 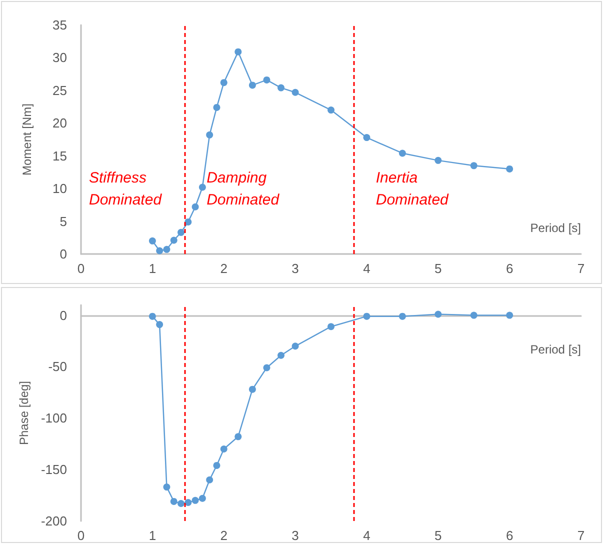 I want to click on annotation: Stiffness Dominated, so click(x=125, y=189).